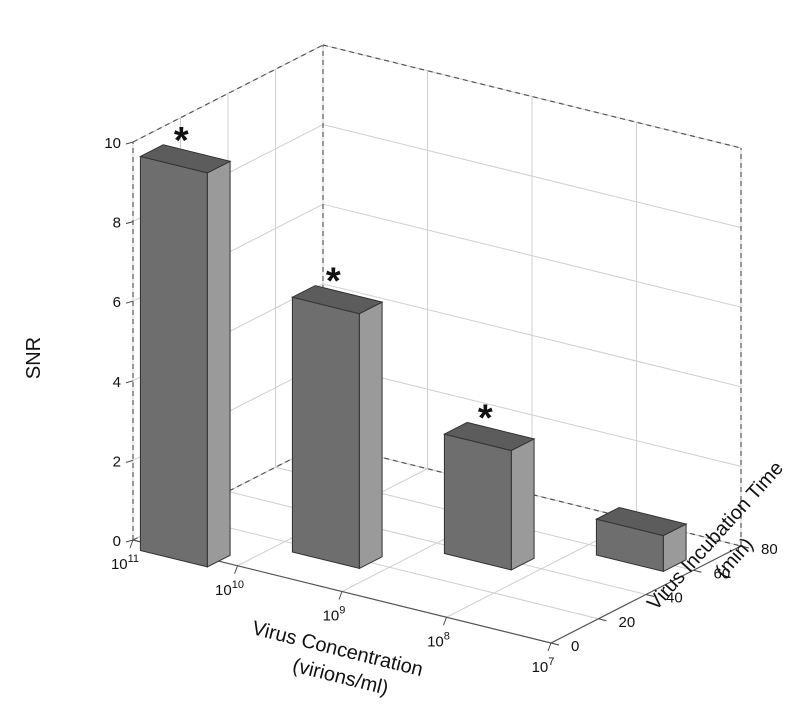  What do you see at coordinates (117, 302) in the screenshot?
I see `y-tick-label: 6` at bounding box center [117, 302].